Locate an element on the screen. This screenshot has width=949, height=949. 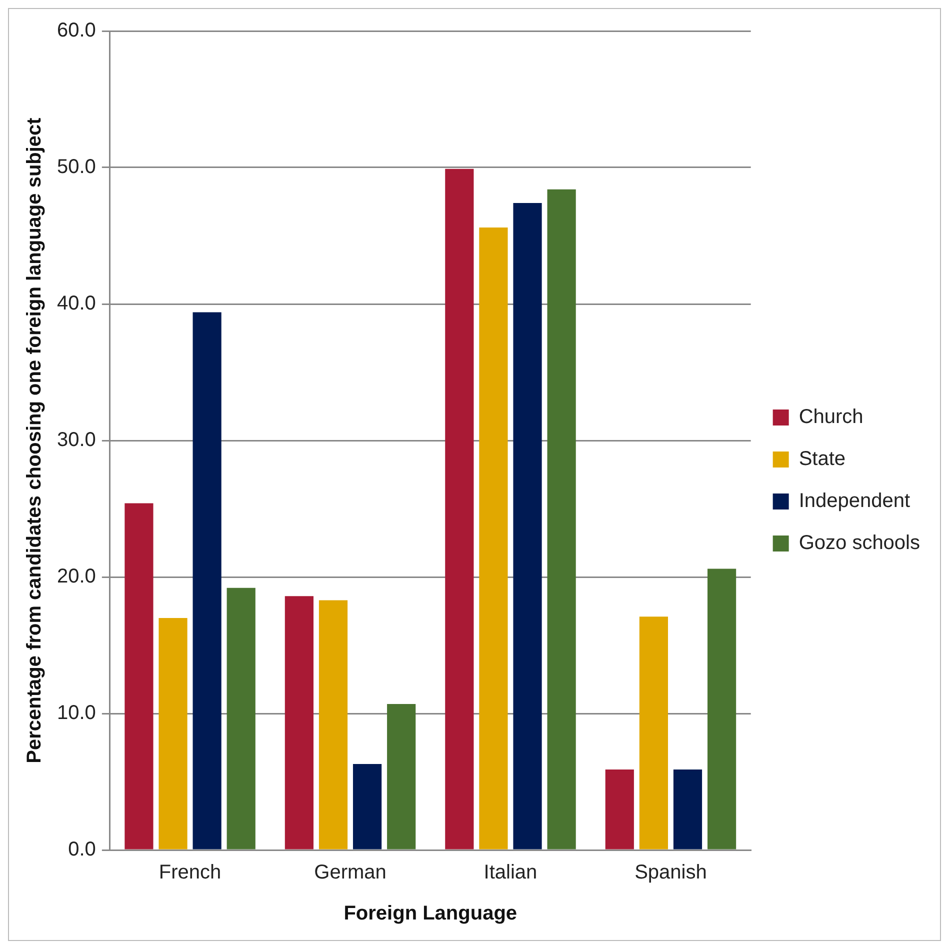
legend-label: Gozo schools is located at coordinates (859, 543).